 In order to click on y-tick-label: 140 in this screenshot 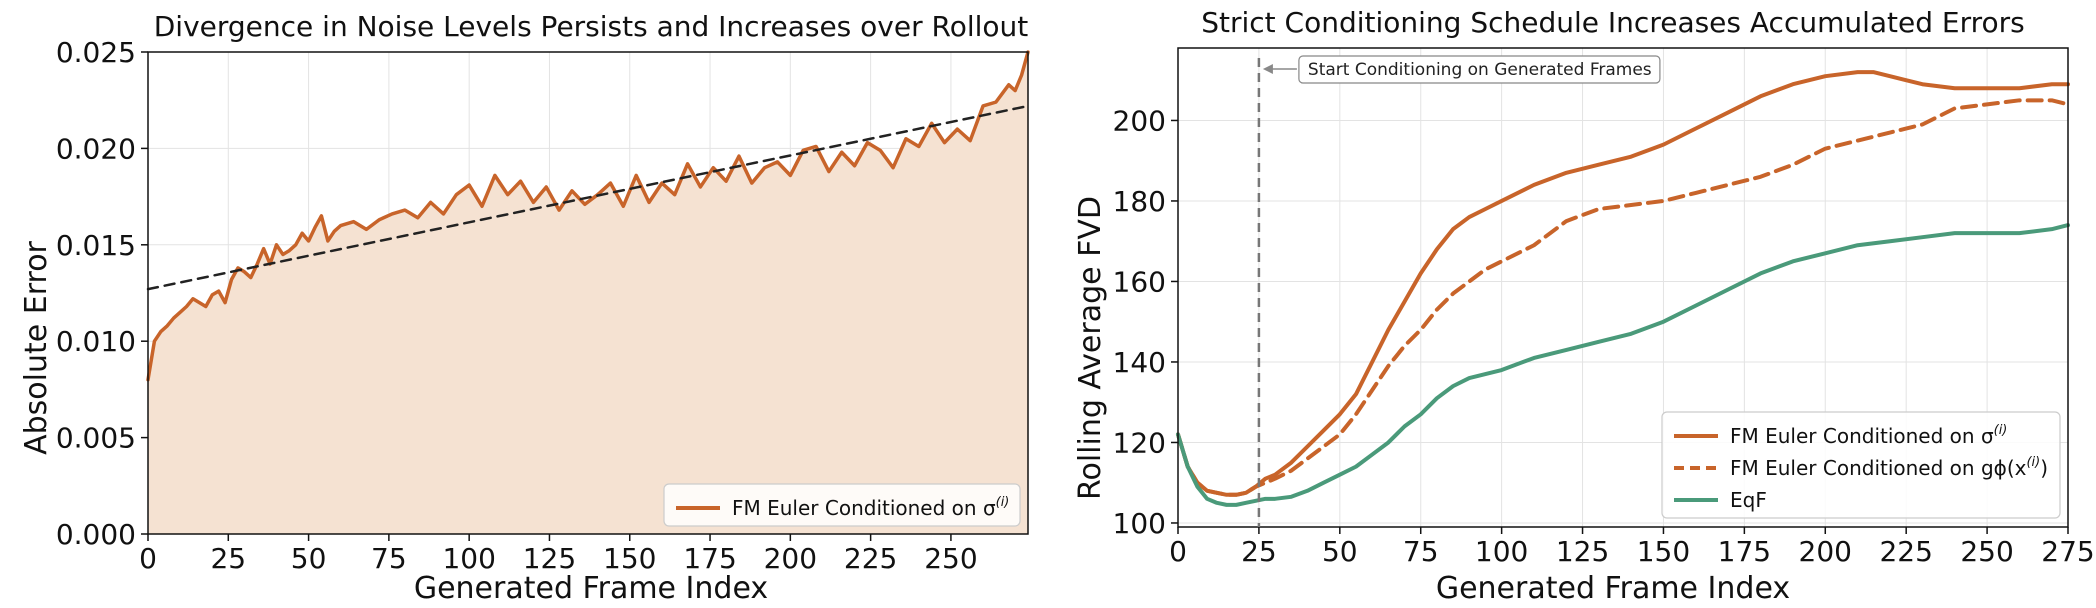, I will do `click(1139, 362)`.